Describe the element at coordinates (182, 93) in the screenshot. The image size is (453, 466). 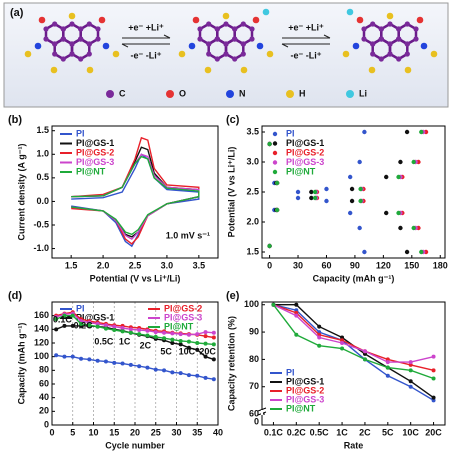
I see `legend-label: O` at that location.